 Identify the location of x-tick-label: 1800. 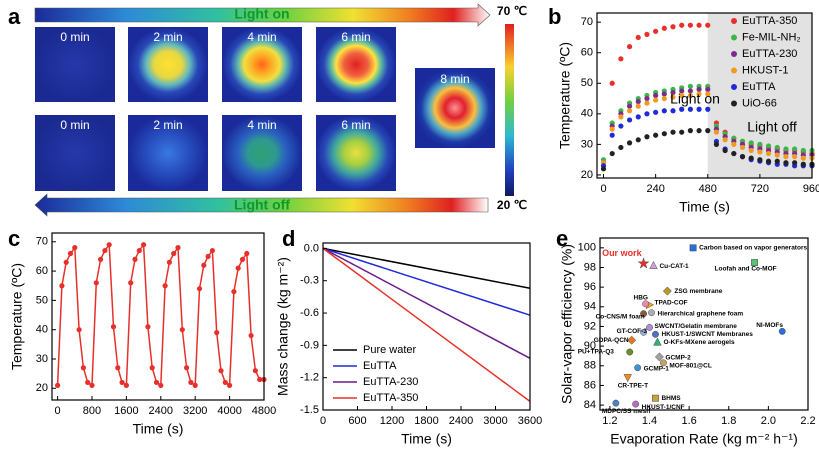
(426, 421).